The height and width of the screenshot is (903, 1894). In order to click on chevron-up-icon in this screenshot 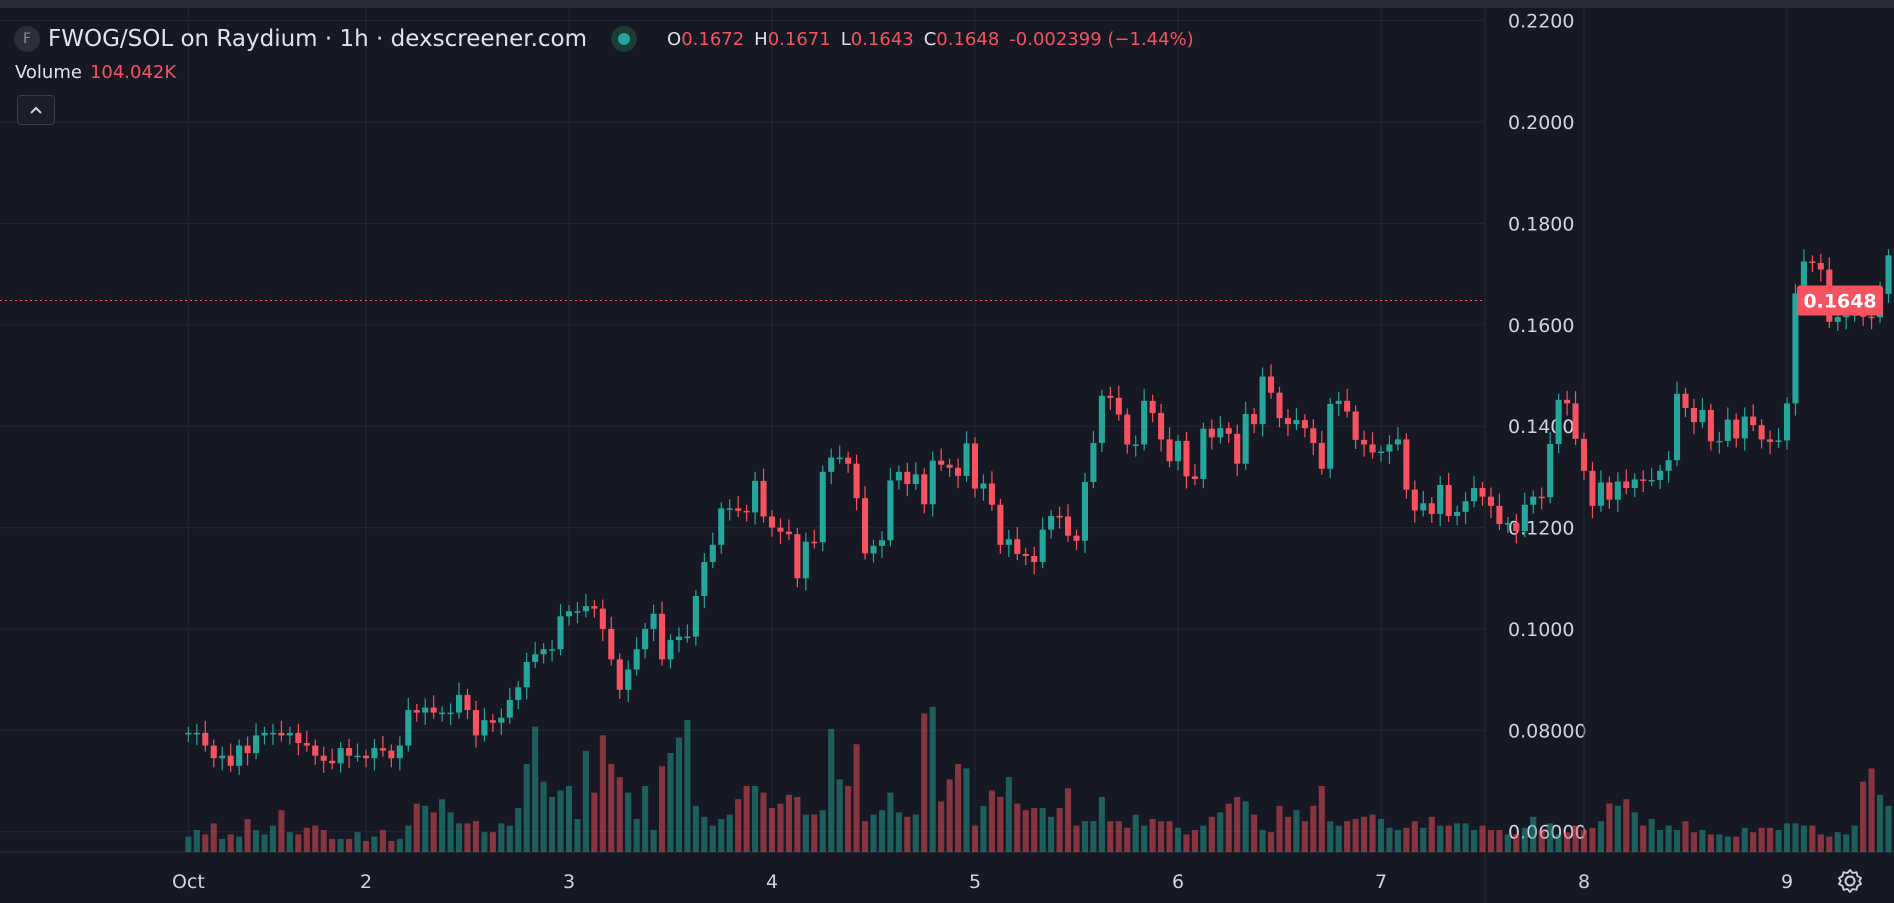, I will do `click(36, 110)`.